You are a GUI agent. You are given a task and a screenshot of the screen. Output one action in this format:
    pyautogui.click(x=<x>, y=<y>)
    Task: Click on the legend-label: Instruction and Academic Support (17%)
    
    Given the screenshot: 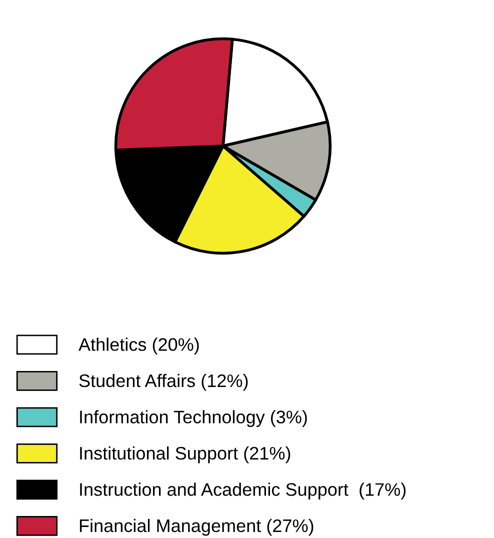 What is the action you would take?
    pyautogui.click(x=243, y=491)
    